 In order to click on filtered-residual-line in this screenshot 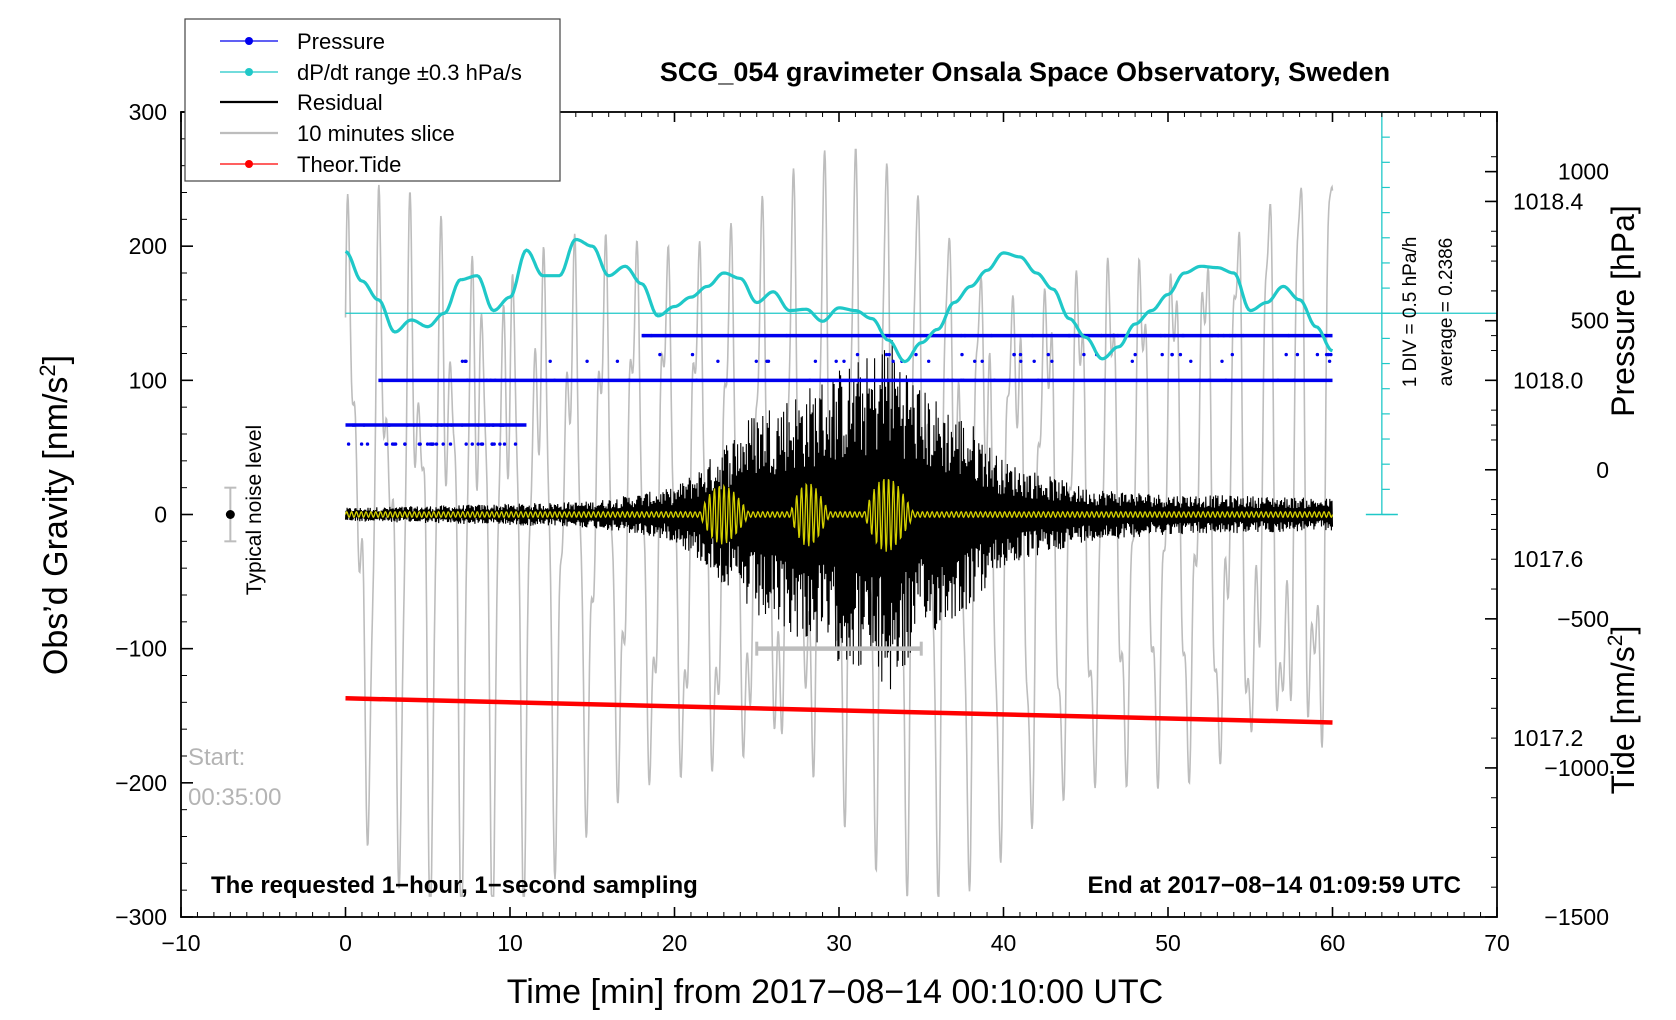, I will do `click(839, 515)`.